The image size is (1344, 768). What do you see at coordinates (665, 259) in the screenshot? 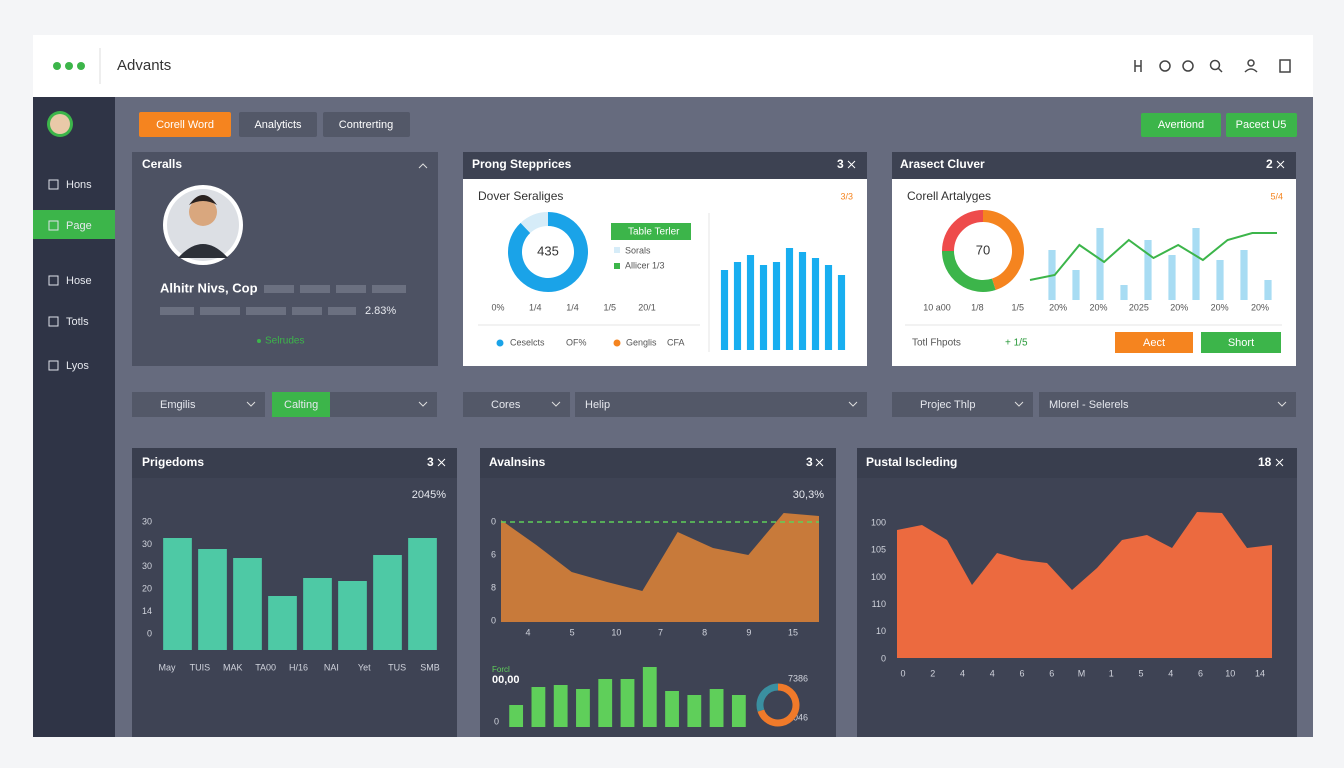
I see `stock-panel` at bounding box center [665, 259].